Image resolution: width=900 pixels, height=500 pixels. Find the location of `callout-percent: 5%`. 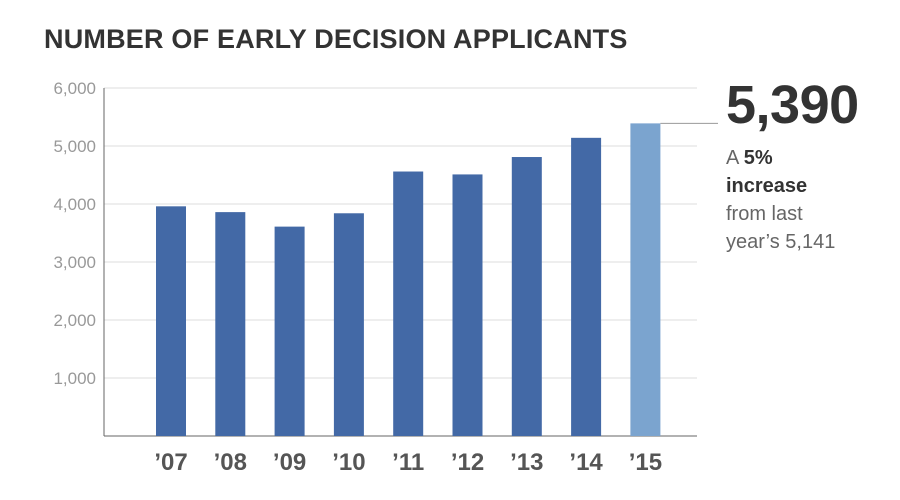

callout-percent: 5% is located at coordinates (758, 158).